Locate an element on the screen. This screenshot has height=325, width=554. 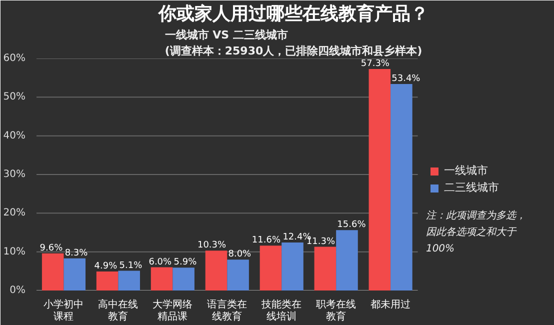
y-tick-label: 60% is located at coordinates (14, 58).